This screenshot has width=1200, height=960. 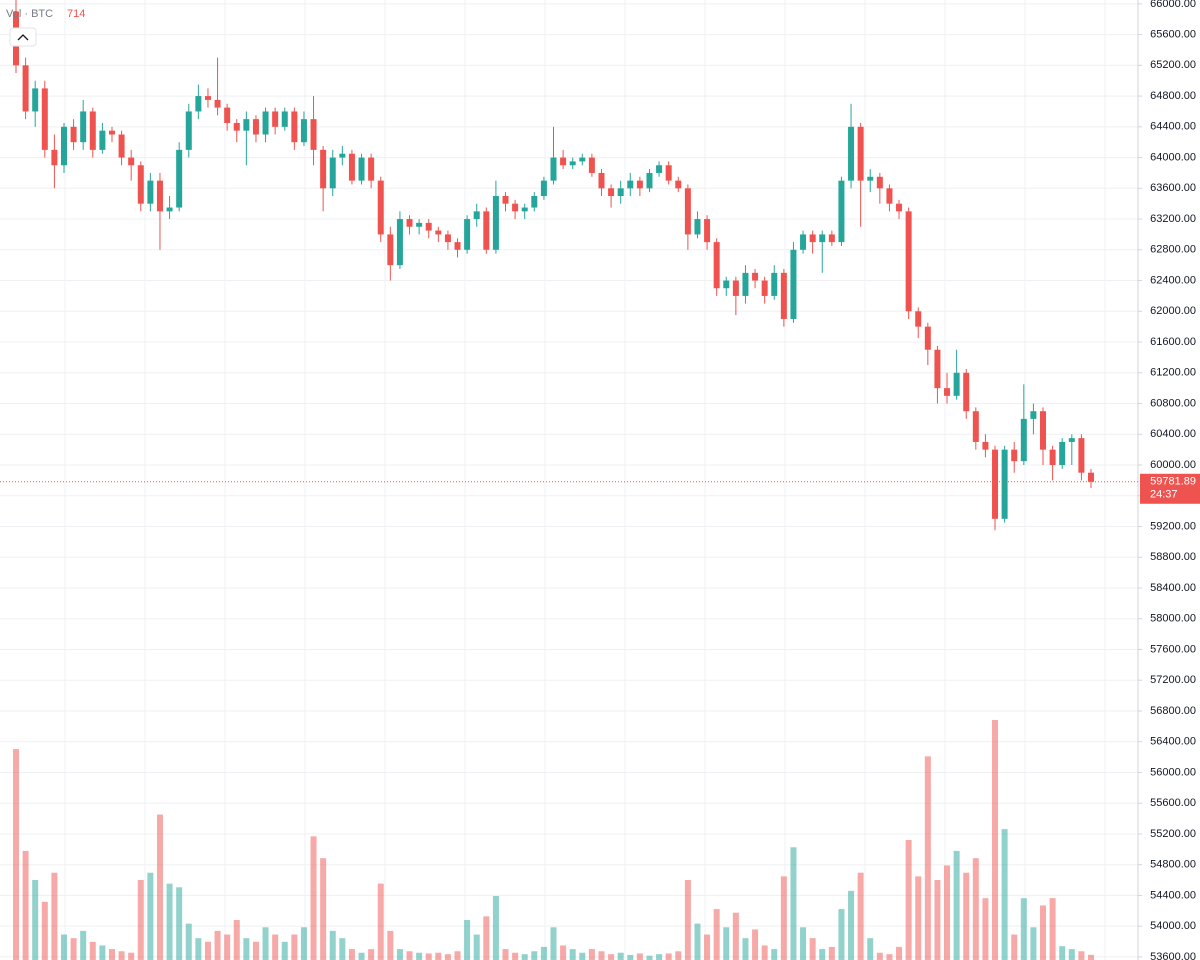 What do you see at coordinates (1173, 434) in the screenshot?
I see `y-tick-label: 60400.00` at bounding box center [1173, 434].